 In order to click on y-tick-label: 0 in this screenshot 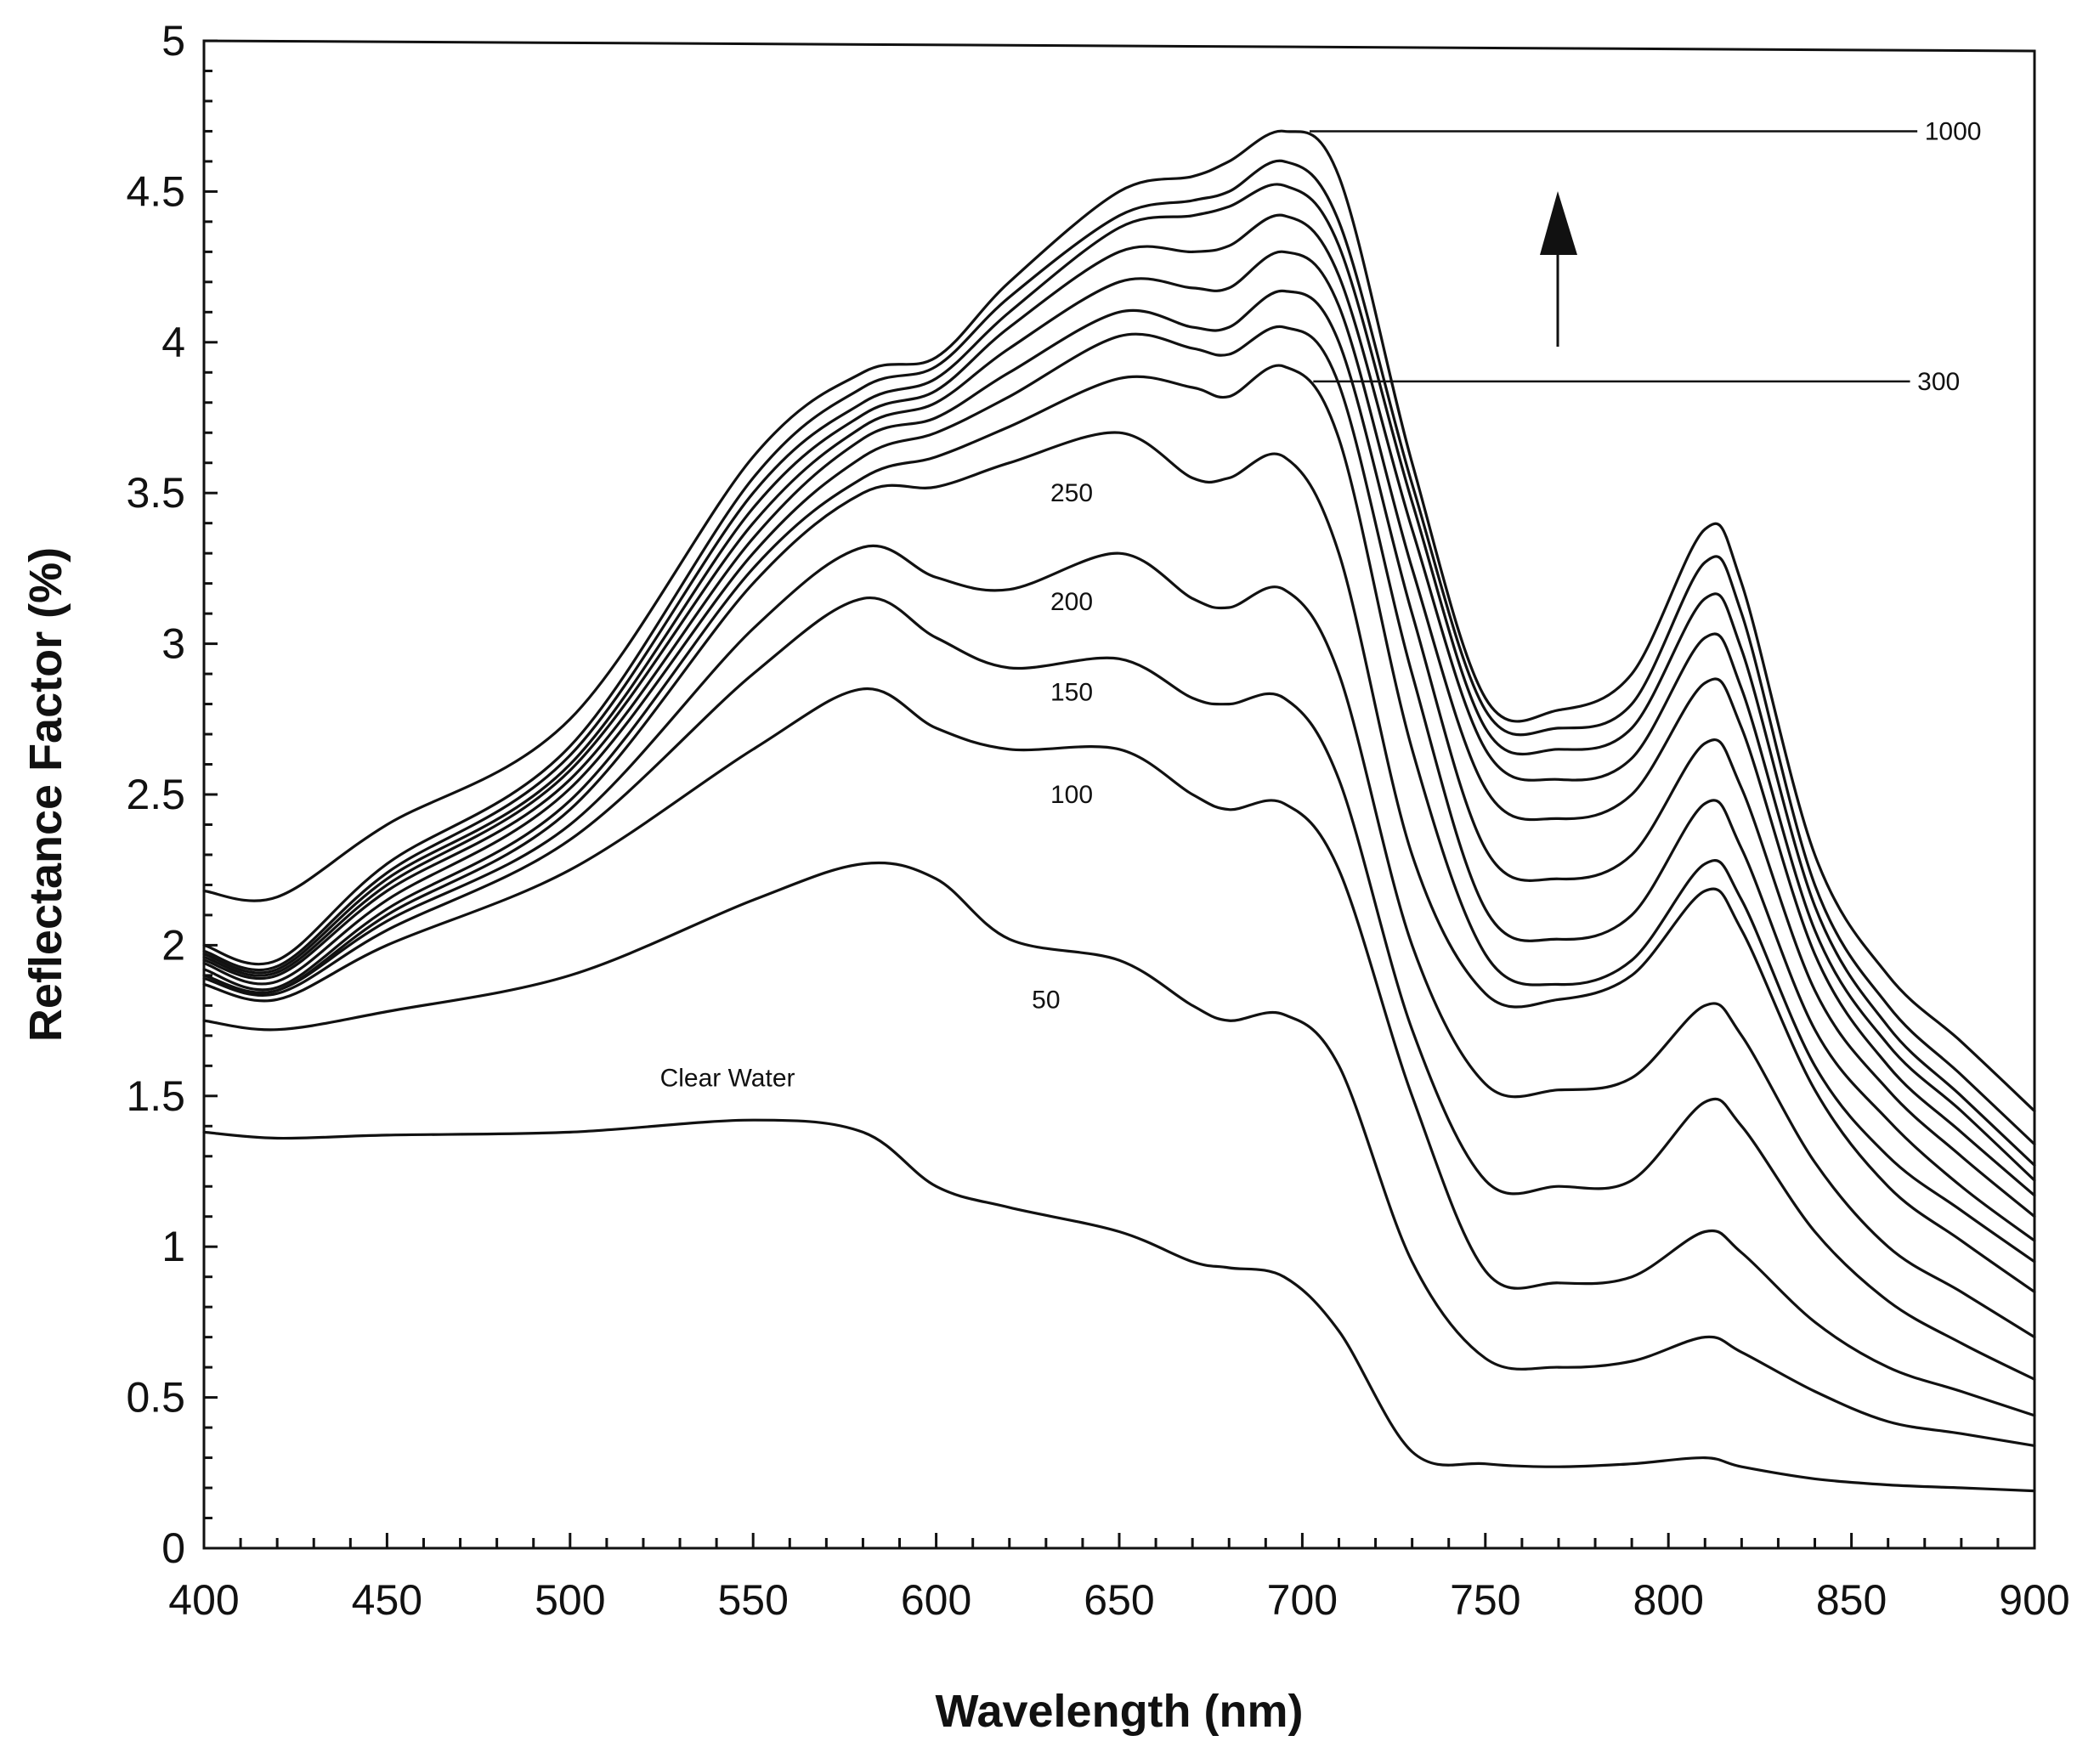, I will do `click(173, 1548)`.